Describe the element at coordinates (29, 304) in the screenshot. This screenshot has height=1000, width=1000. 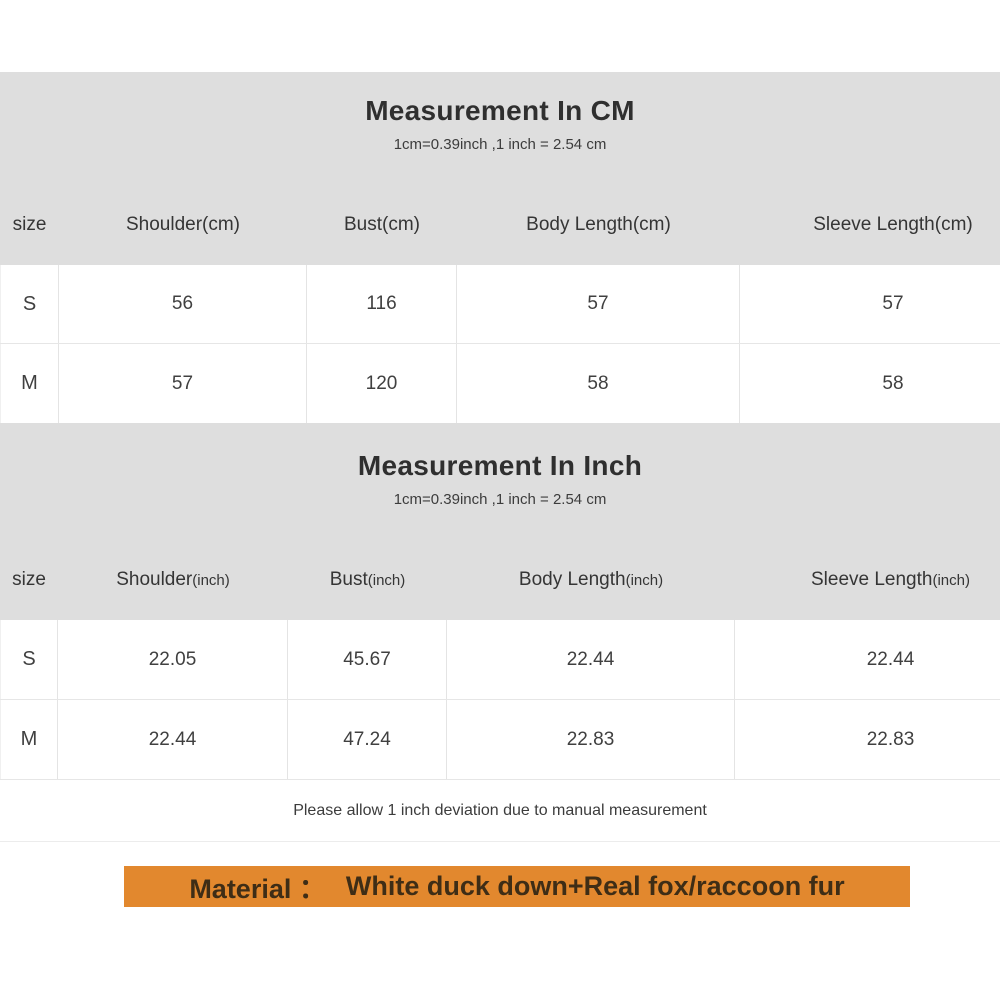
I see `cm-row-s-size: S` at that location.